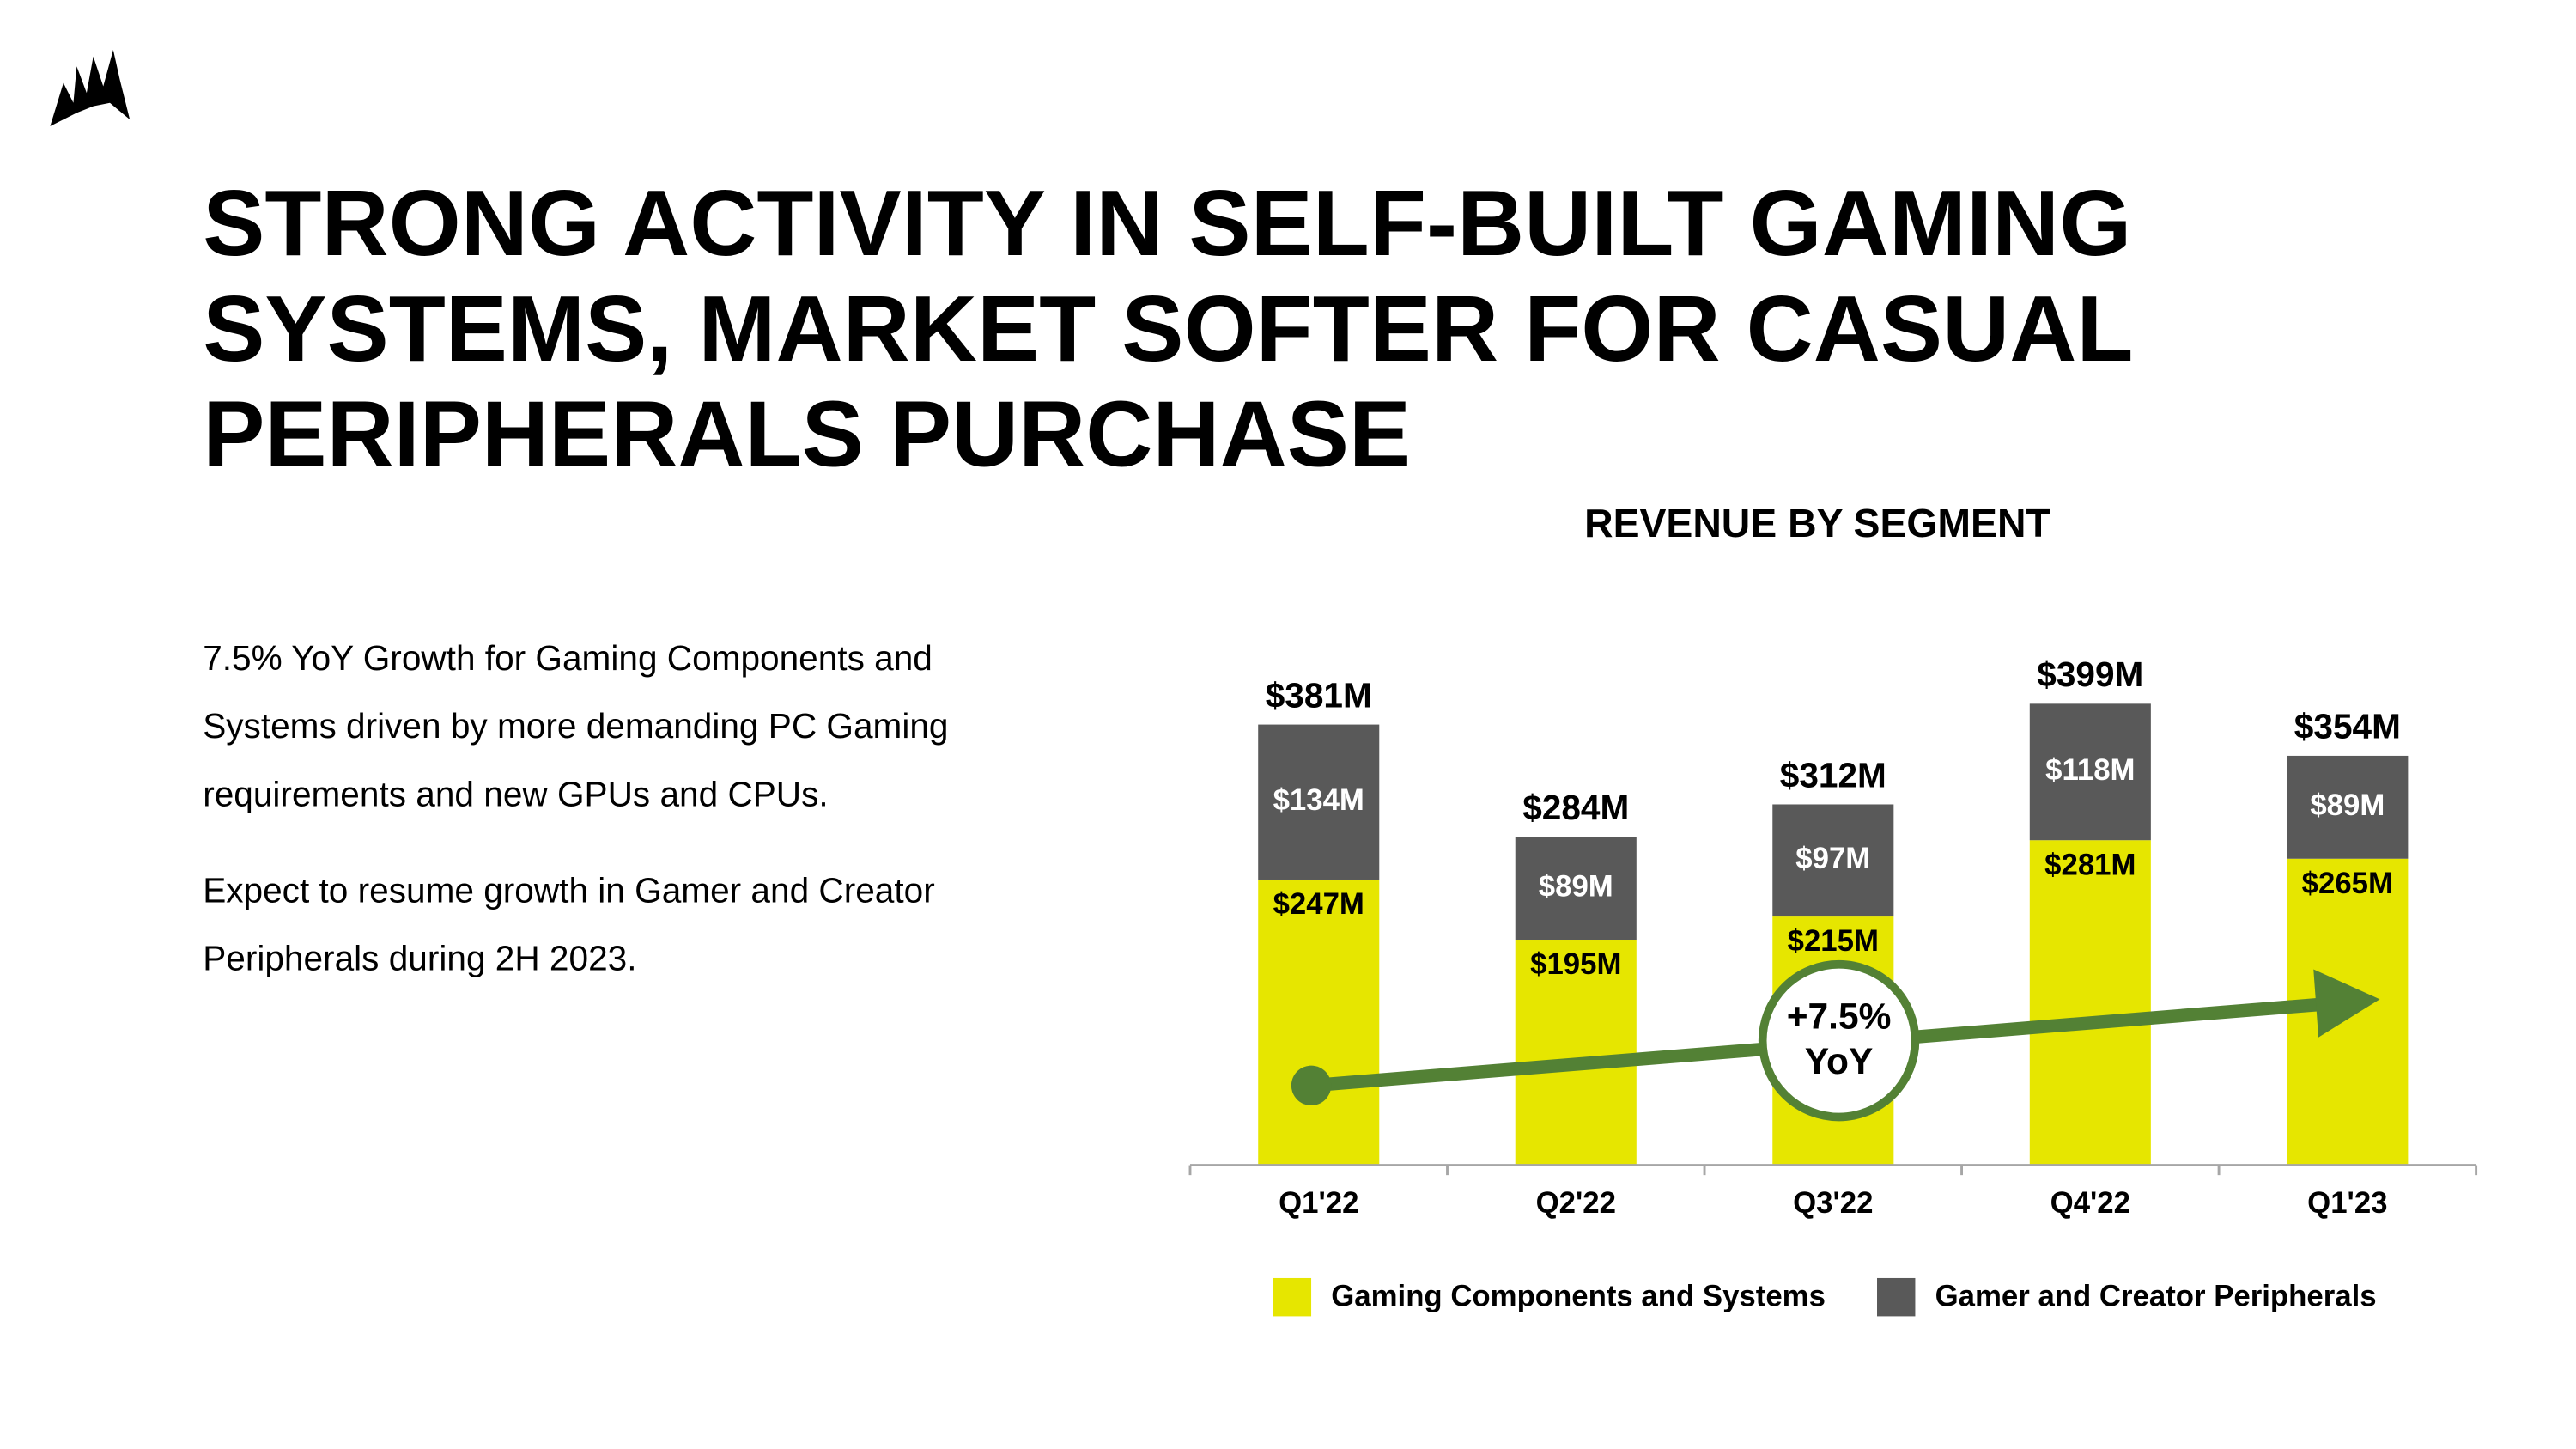  I want to click on value-label: $97M, so click(1833, 859).